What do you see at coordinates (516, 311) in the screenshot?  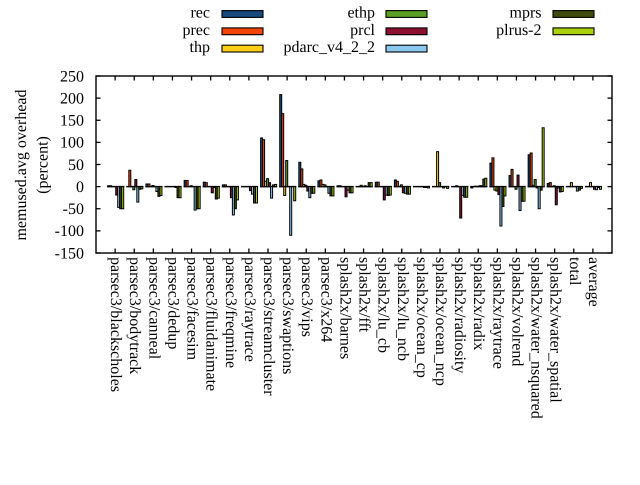 I see `svg-text: splash2x/volrend` at bounding box center [516, 311].